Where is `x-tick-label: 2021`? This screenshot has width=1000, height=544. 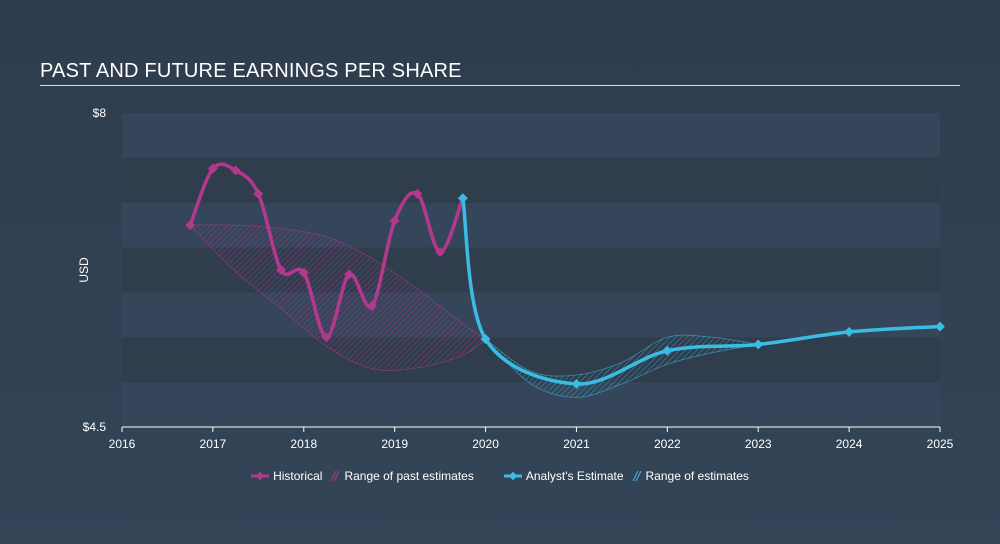
x-tick-label: 2021 is located at coordinates (576, 444).